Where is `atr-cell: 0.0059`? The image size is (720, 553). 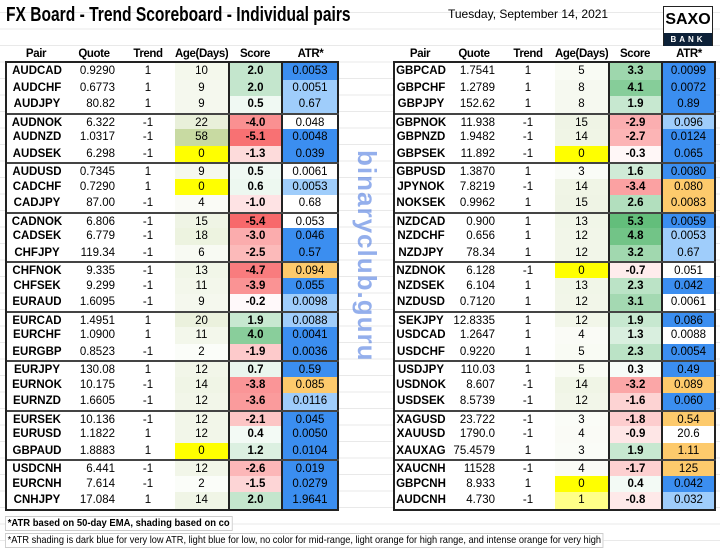 atr-cell: 0.0059 is located at coordinates (689, 220).